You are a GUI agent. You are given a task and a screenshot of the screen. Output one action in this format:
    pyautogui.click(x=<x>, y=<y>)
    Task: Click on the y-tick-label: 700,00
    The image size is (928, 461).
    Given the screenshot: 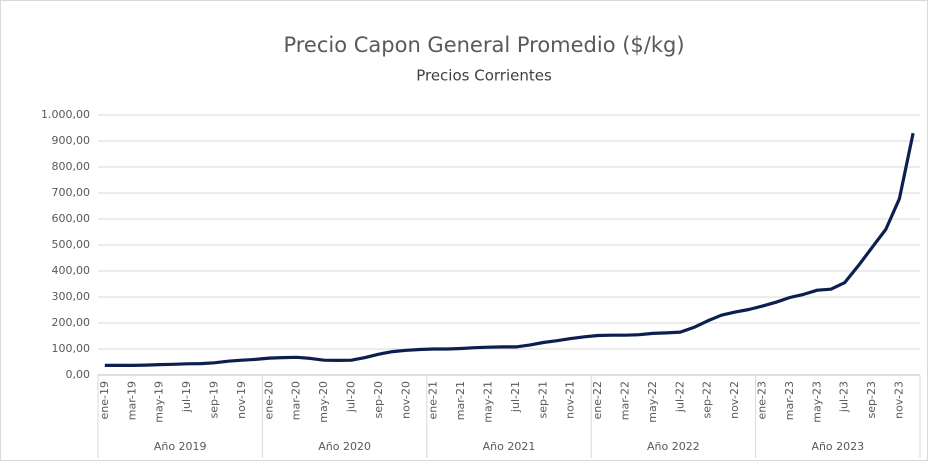 What is the action you would take?
    pyautogui.click(x=71, y=192)
    